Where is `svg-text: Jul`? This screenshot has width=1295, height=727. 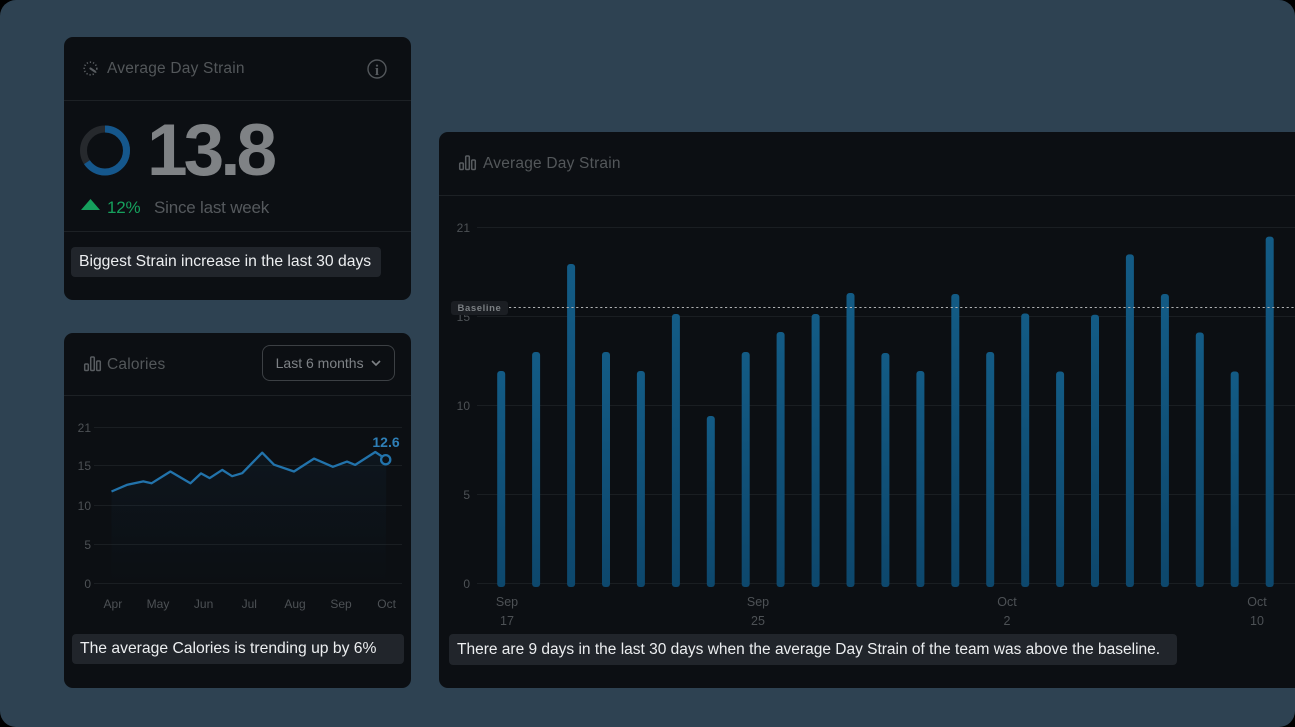 svg-text: Jul is located at coordinates (249, 604).